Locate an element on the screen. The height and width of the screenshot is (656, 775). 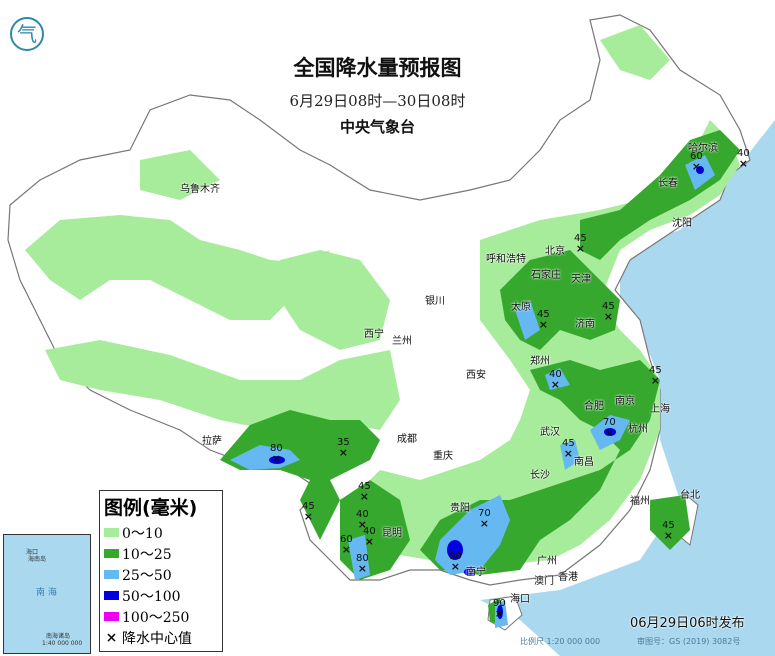
city-label: 南京 is located at coordinates (625, 401).